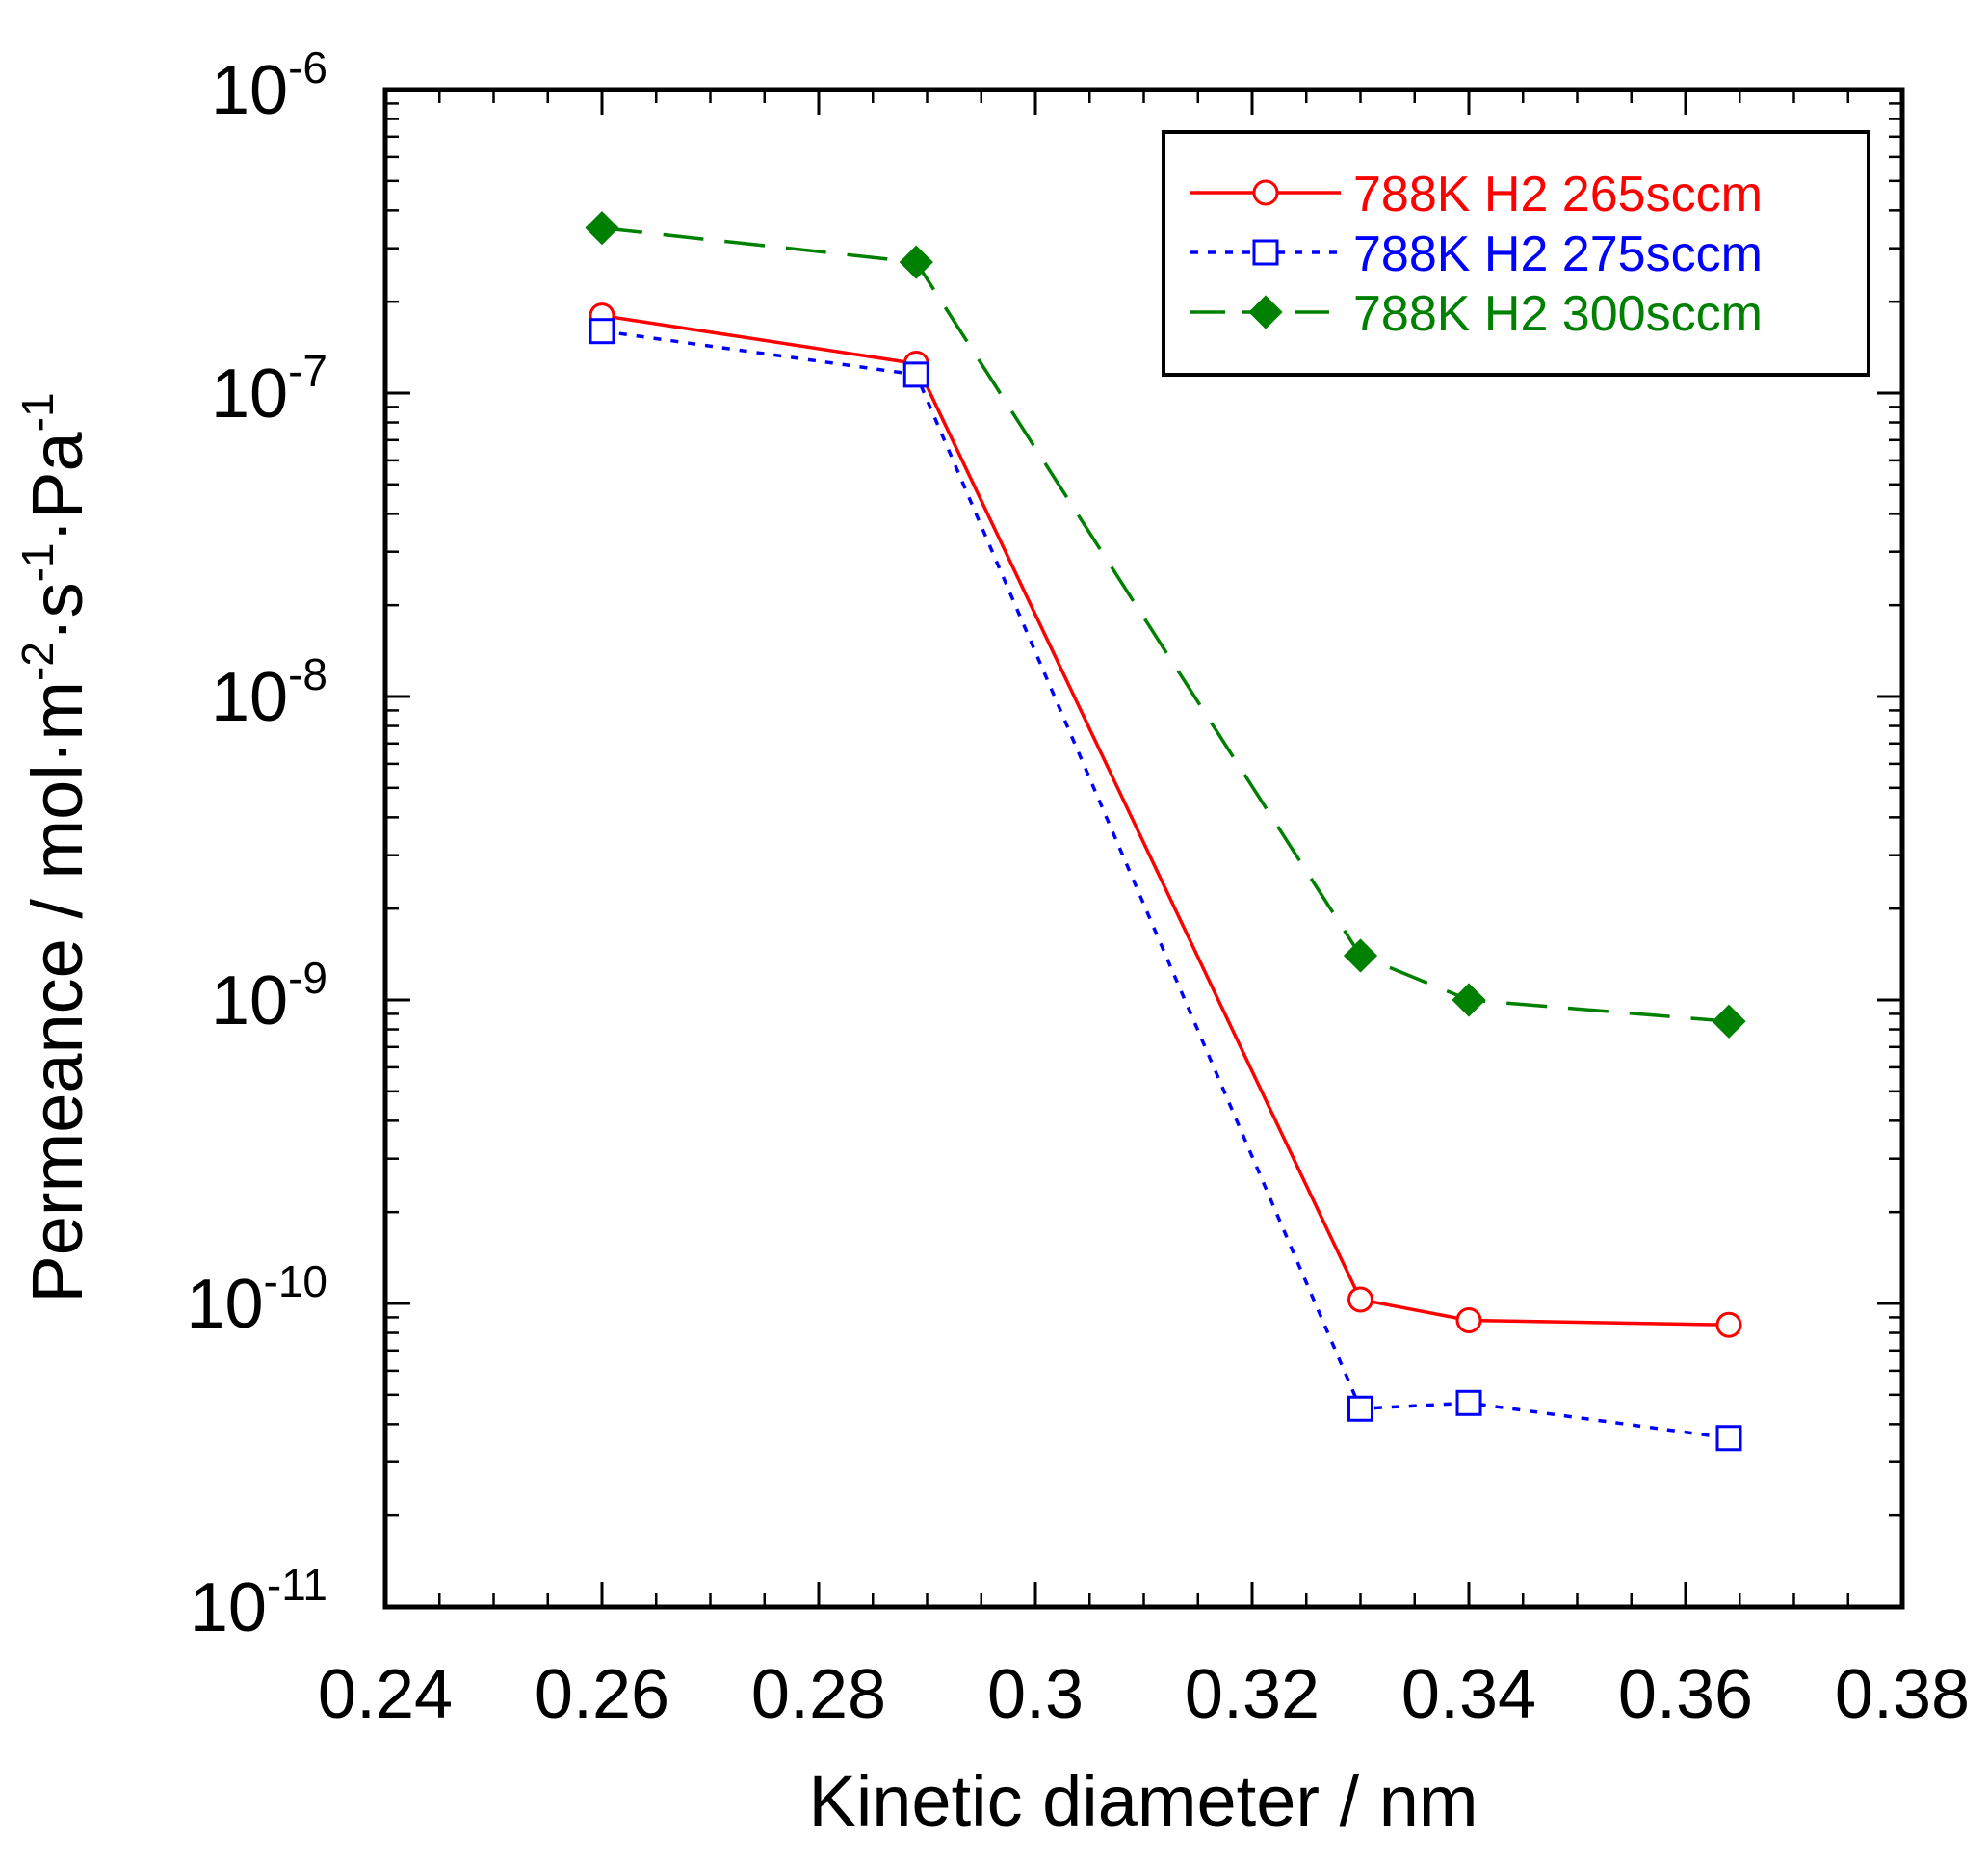 This screenshot has height=1867, width=1988. I want to click on x-tick-label: 0.3, so click(1035, 1694).